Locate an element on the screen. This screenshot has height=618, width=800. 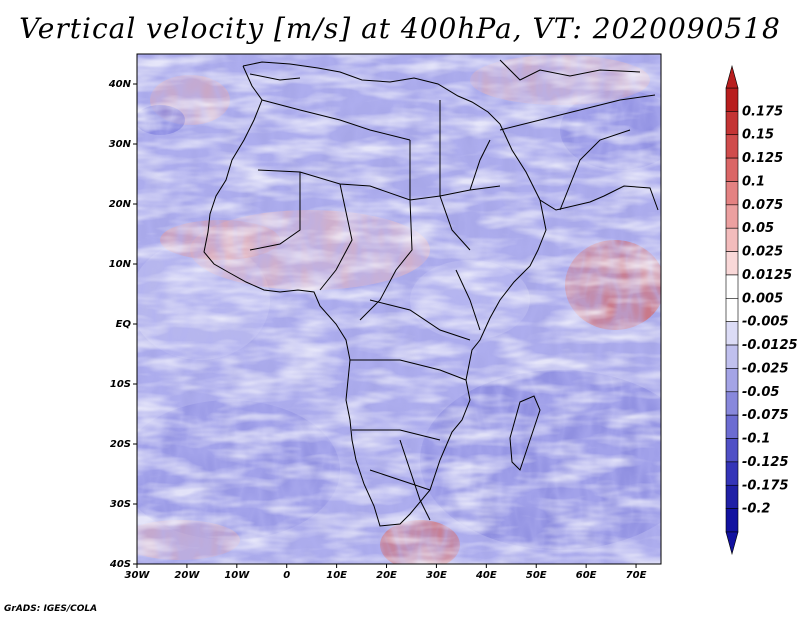
x-tick-label: 50E is located at coordinates (536, 575).